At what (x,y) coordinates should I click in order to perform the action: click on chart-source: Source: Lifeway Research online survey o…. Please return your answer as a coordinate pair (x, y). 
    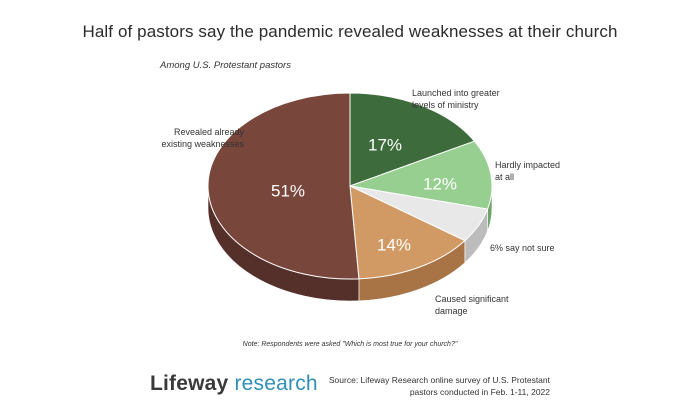
    Looking at the image, I should click on (420, 386).